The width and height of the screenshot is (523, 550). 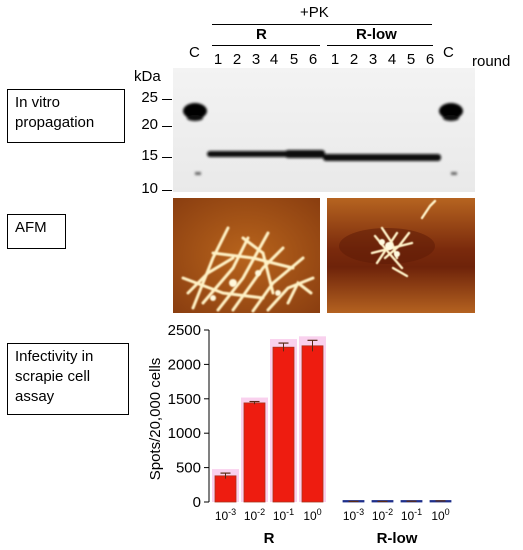 What do you see at coordinates (392, 59) in the screenshot?
I see `lane-rlow-4: 4` at bounding box center [392, 59].